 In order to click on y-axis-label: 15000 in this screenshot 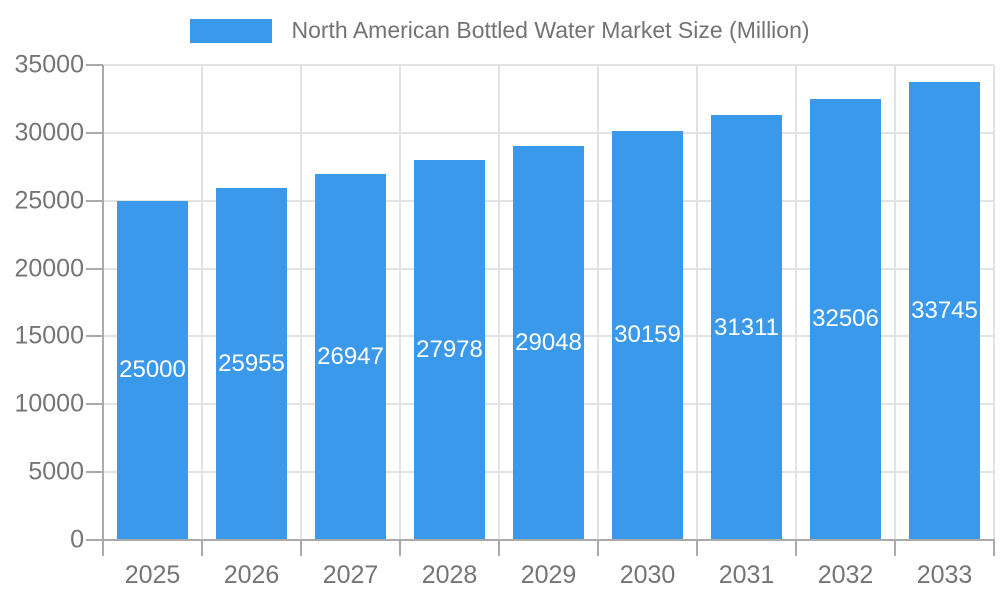, I will do `click(49, 335)`.